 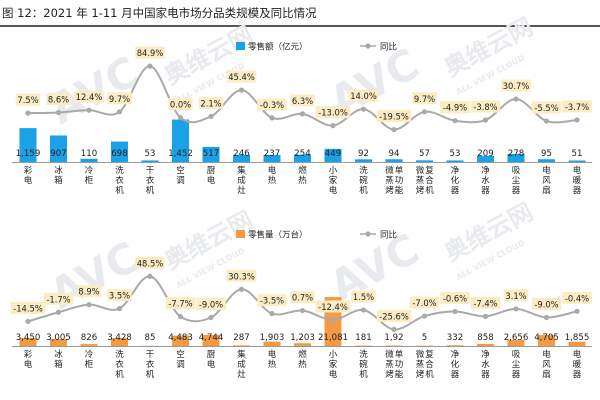 I want to click on category-char: 成, so click(x=241, y=180).